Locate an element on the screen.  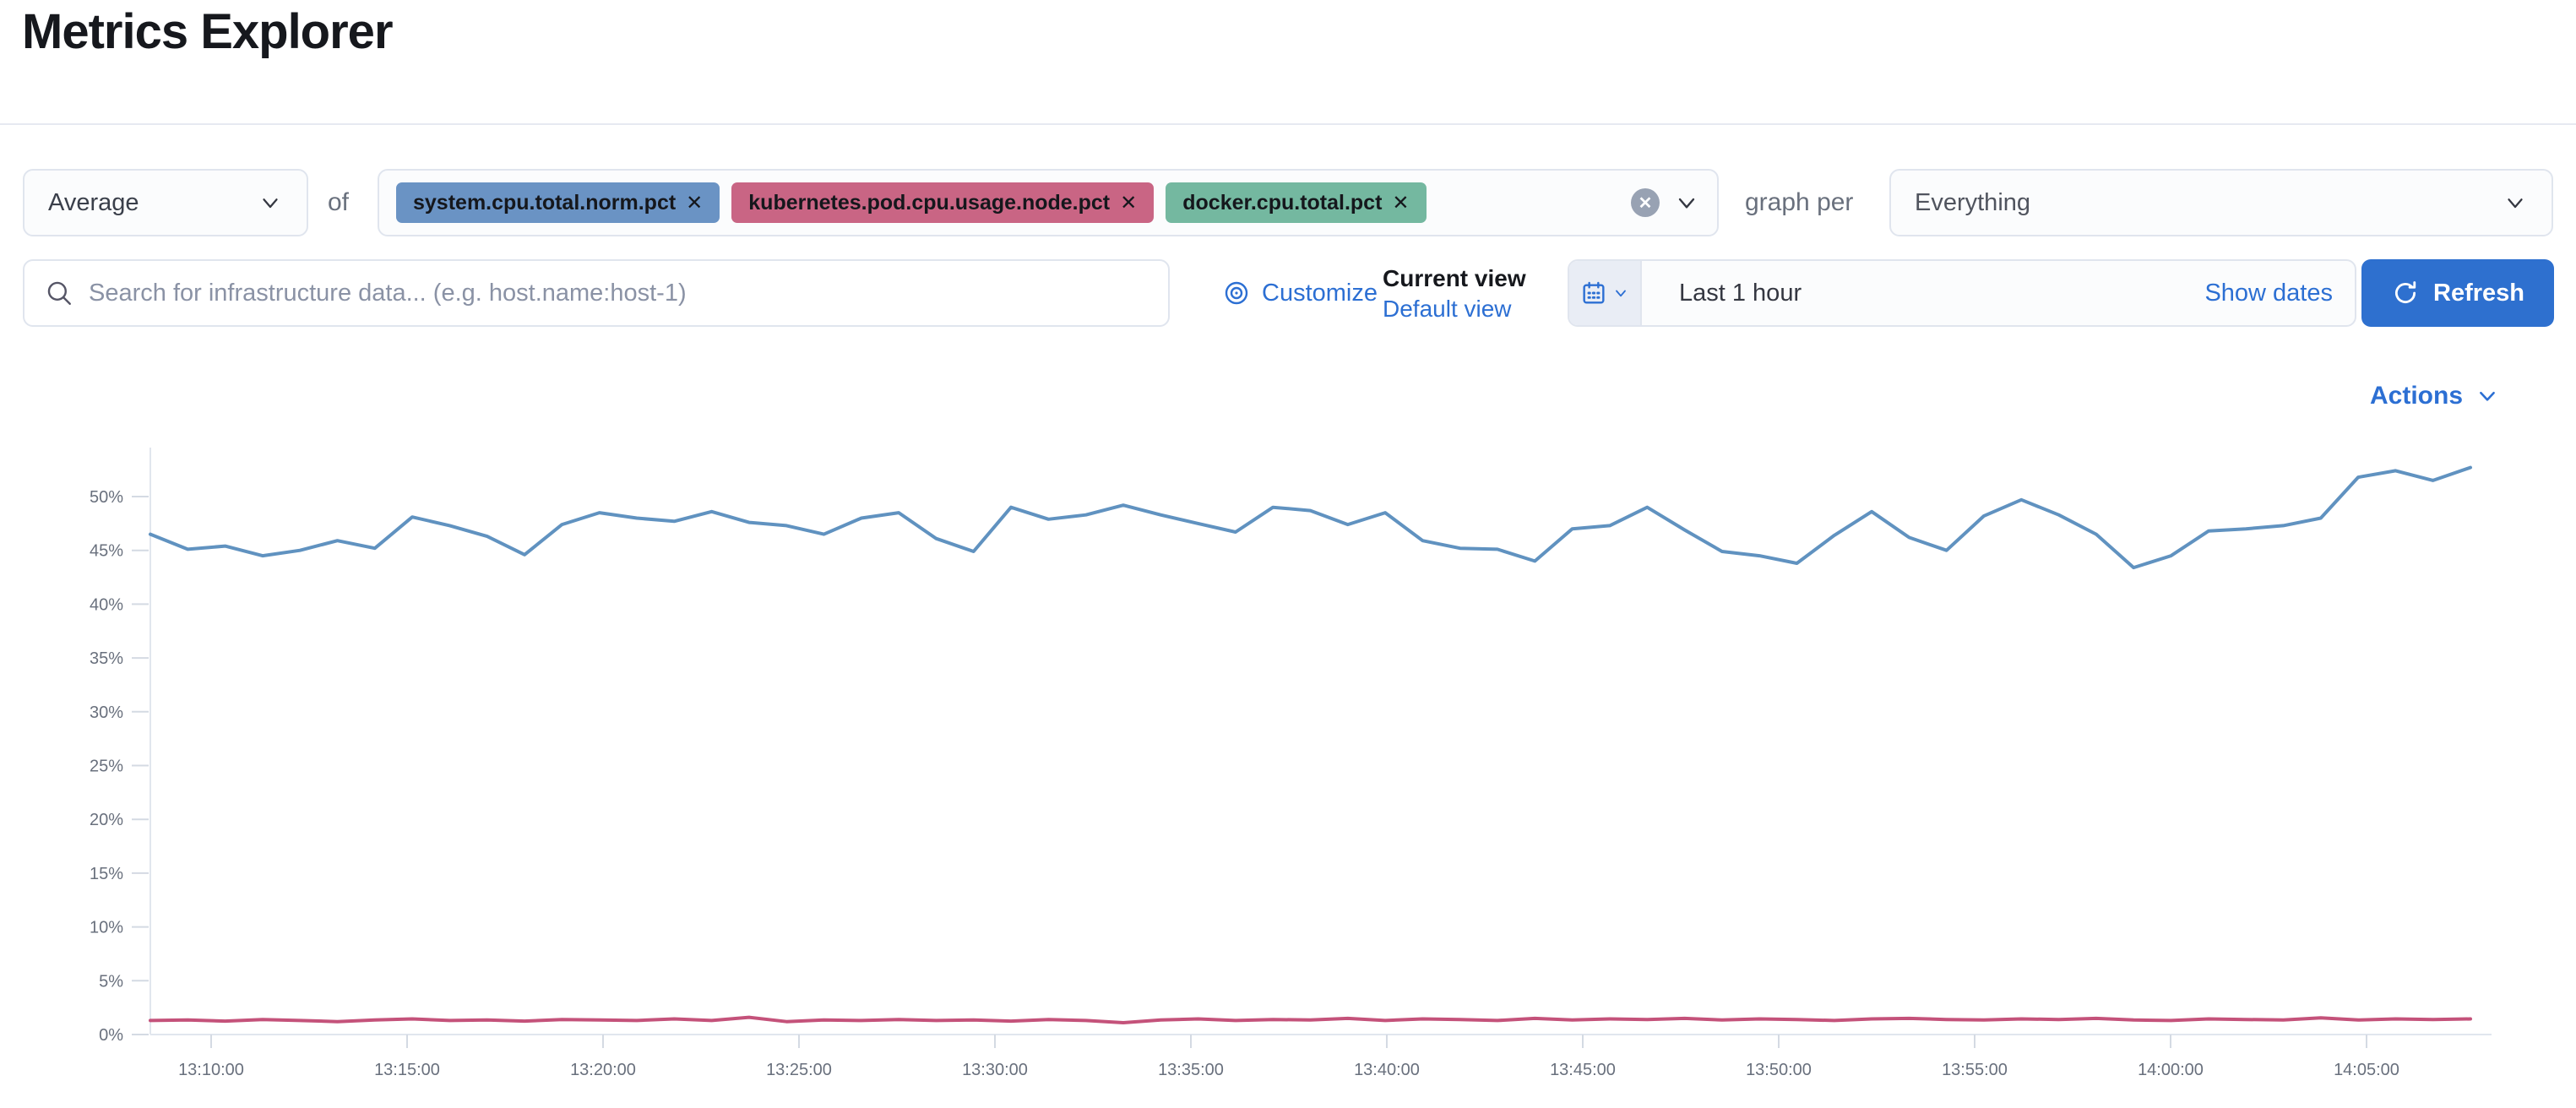
y-tick-label: 5% is located at coordinates (111, 981).